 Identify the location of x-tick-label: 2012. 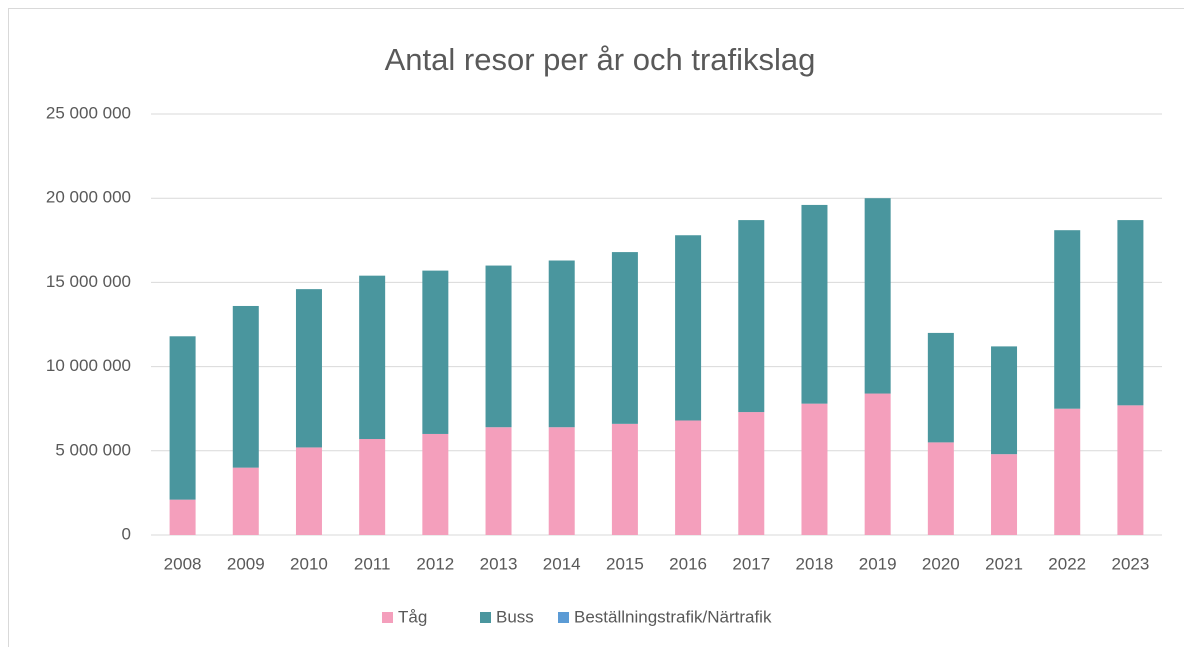
(435, 563).